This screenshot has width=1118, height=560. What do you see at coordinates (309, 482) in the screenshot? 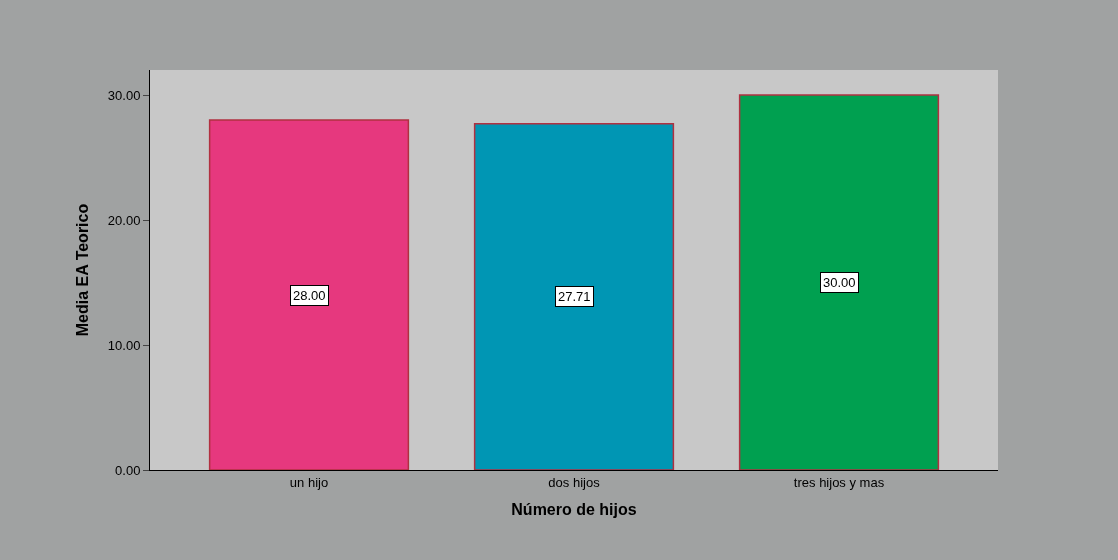
I see `x-tick-label: un hijo` at bounding box center [309, 482].